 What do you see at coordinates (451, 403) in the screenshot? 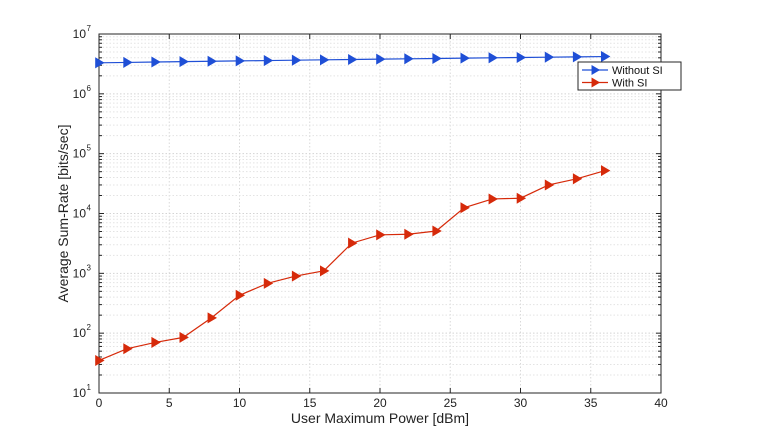
I see `x-tick-label: 25` at bounding box center [451, 403].